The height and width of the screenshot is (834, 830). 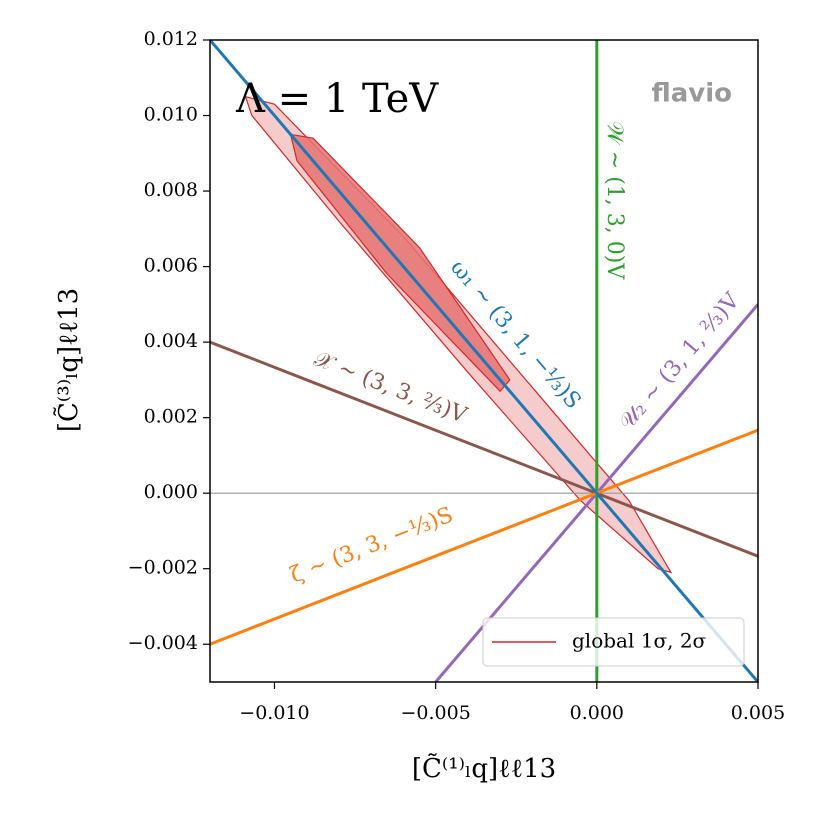 What do you see at coordinates (691, 94) in the screenshot?
I see `annotation: flavio` at bounding box center [691, 94].